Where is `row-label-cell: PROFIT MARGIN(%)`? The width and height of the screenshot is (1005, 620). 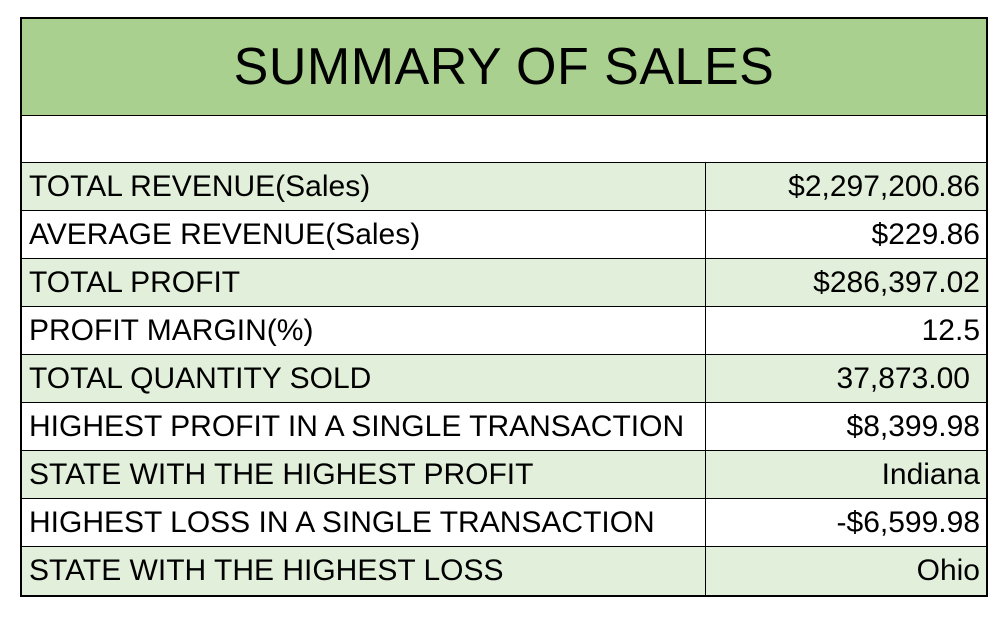
row-label-cell: PROFIT MARGIN(%) is located at coordinates (364, 330).